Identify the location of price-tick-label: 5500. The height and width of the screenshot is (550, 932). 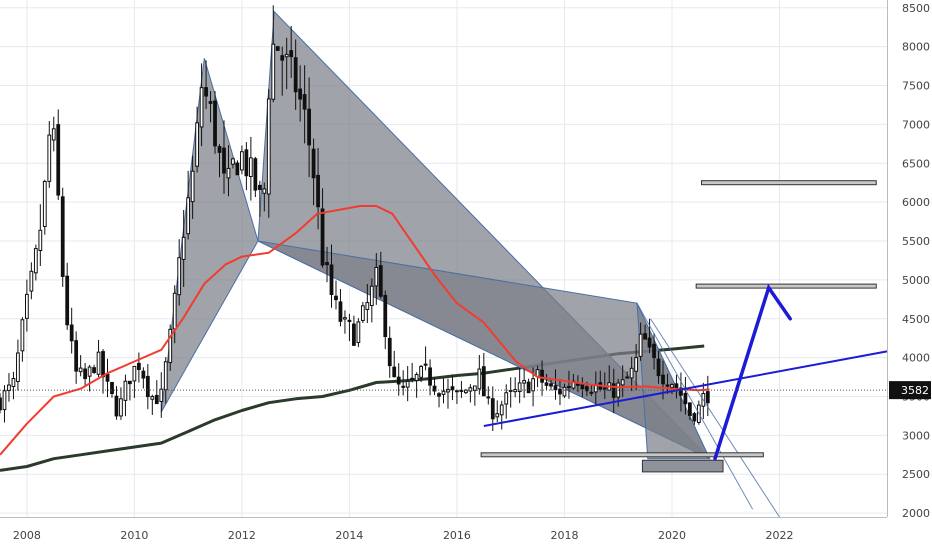
(916, 241).